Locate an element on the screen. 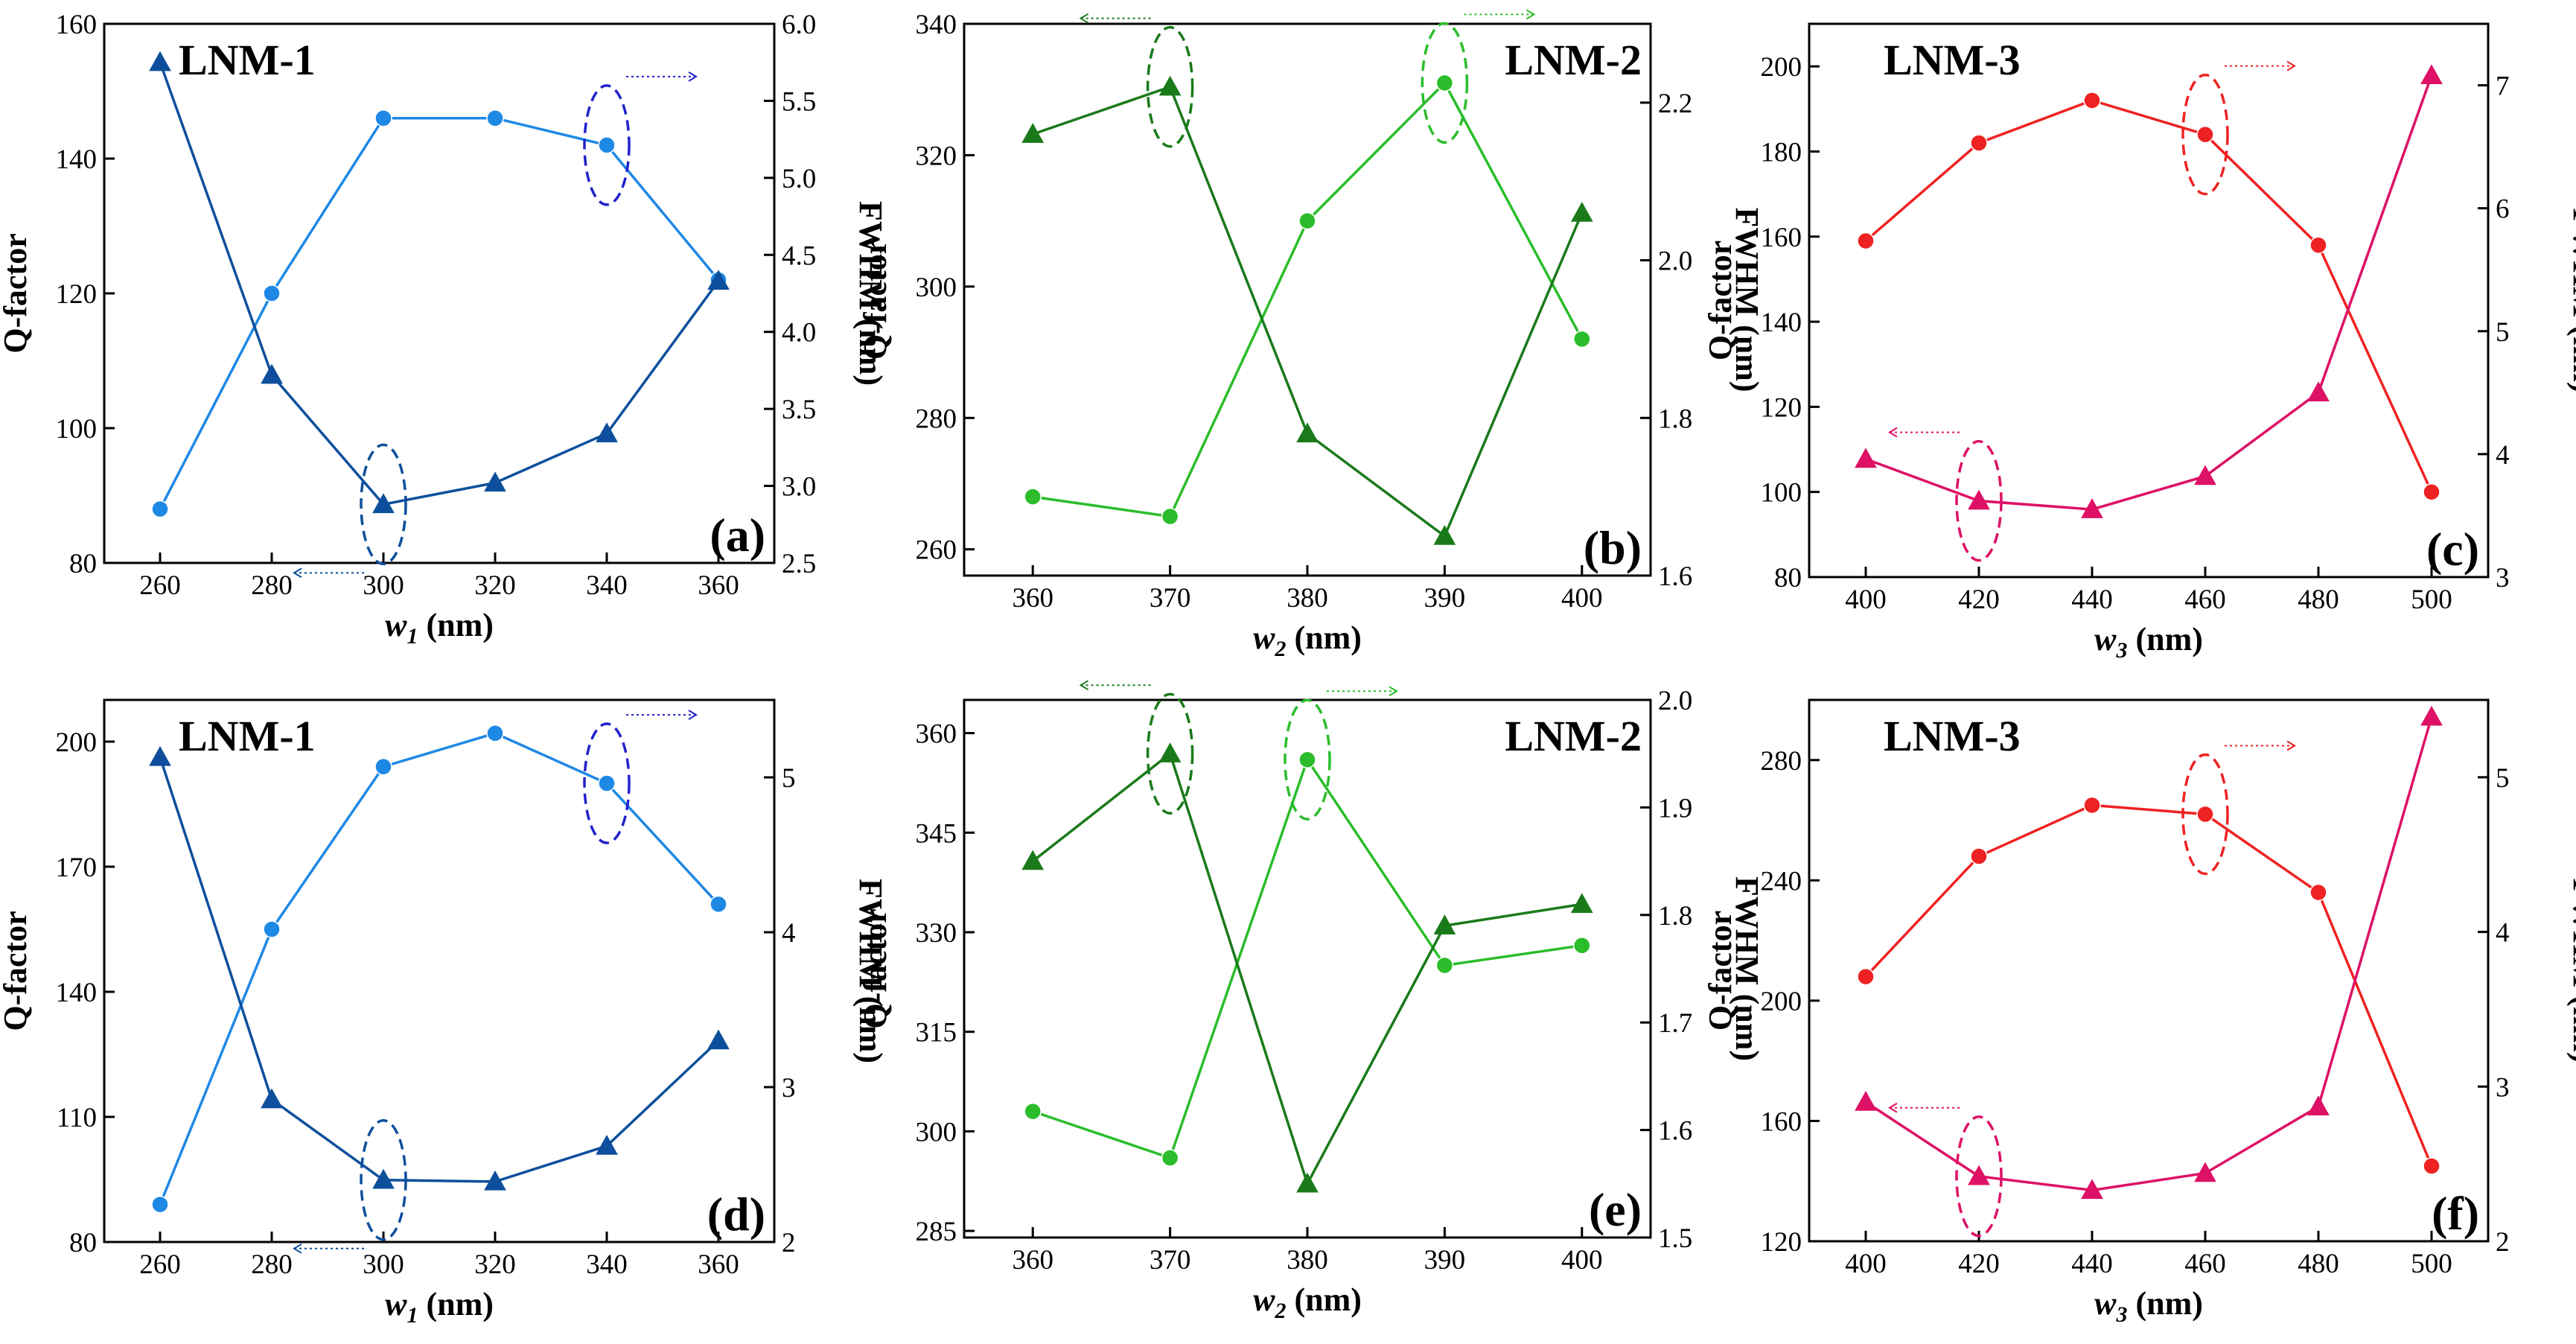 The width and height of the screenshot is (2576, 1344). y-axis-label: Q-factor is located at coordinates (875, 968).